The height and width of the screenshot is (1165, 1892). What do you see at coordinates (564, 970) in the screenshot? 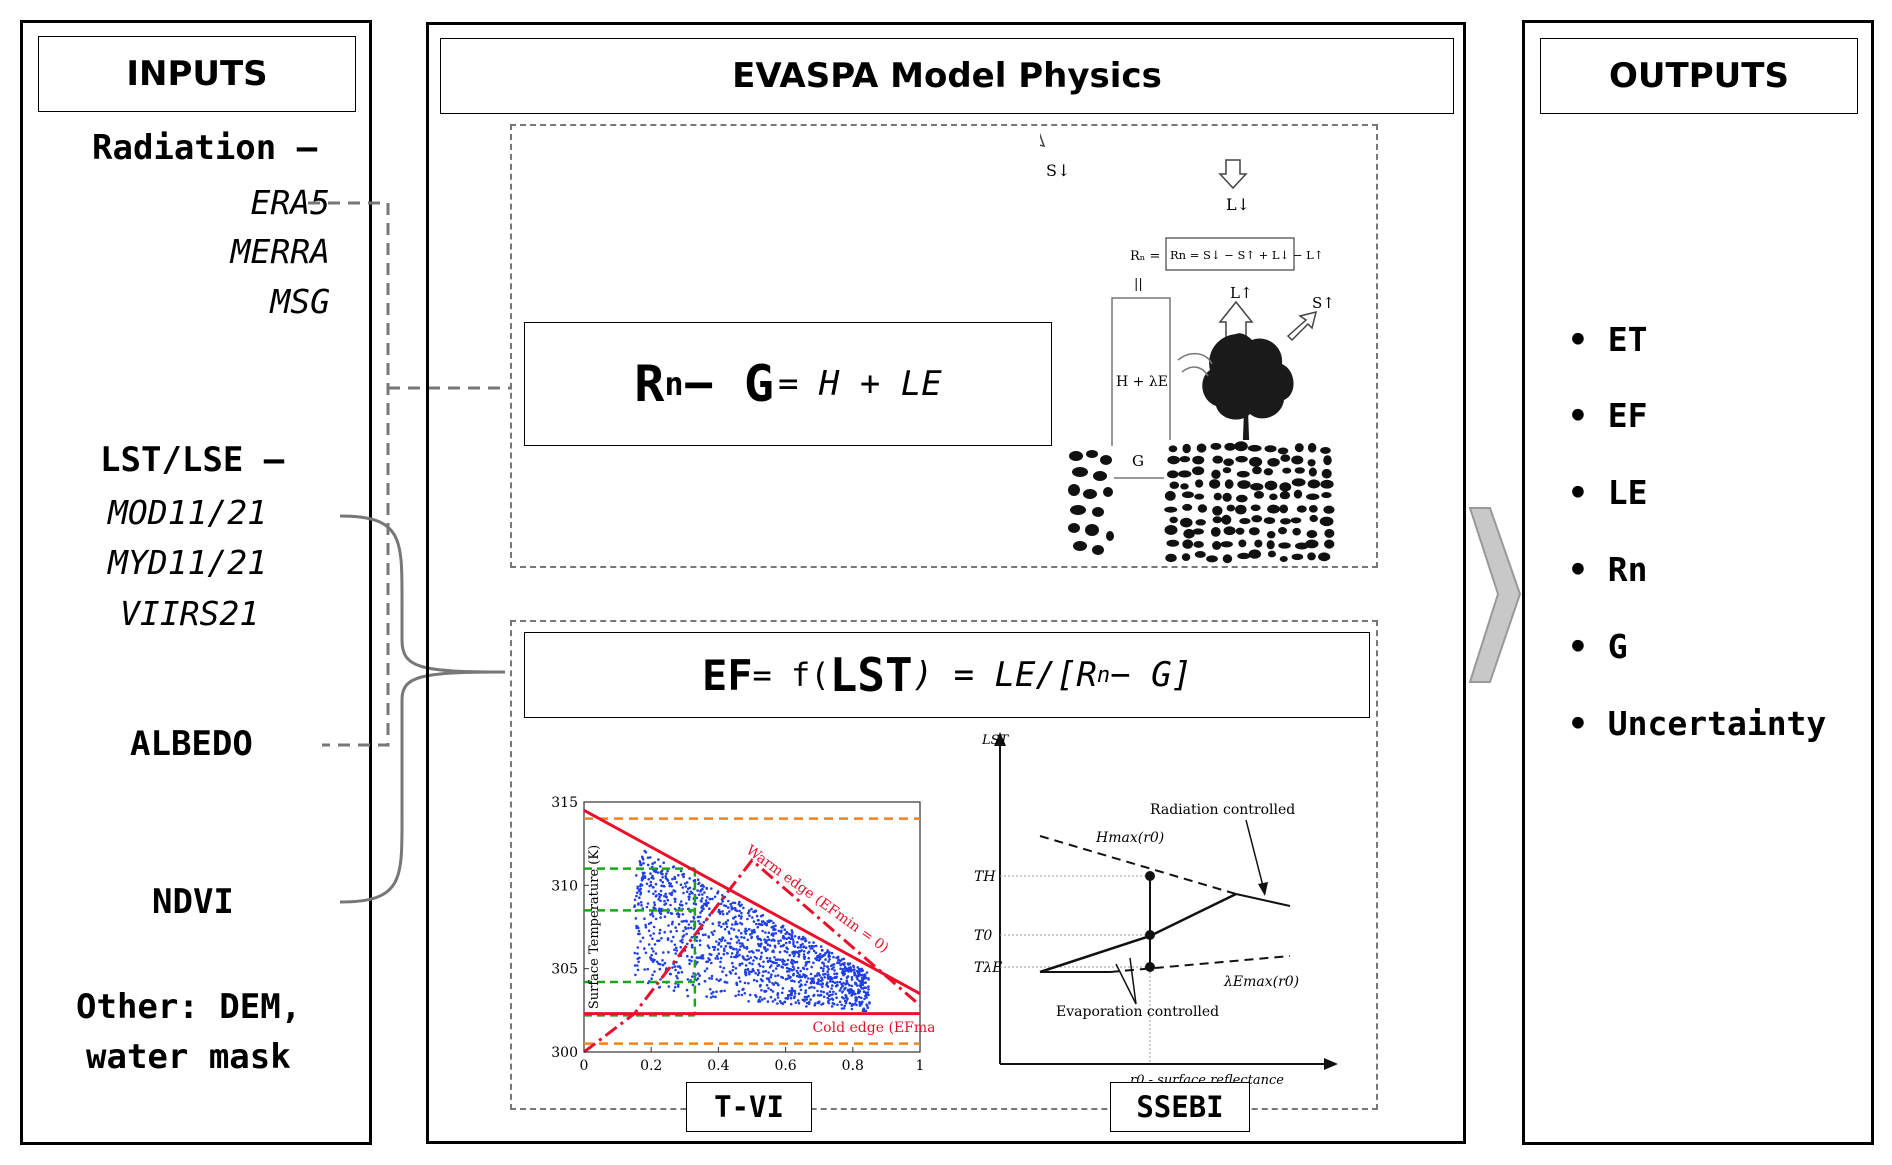
I see `tvi-y-tick-label: 305` at bounding box center [564, 970].